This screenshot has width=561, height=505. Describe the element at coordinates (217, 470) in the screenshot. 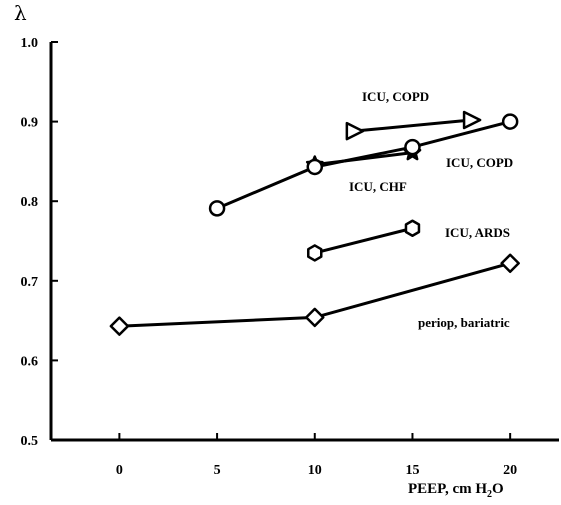

I see `x-tick-label: 5` at that location.